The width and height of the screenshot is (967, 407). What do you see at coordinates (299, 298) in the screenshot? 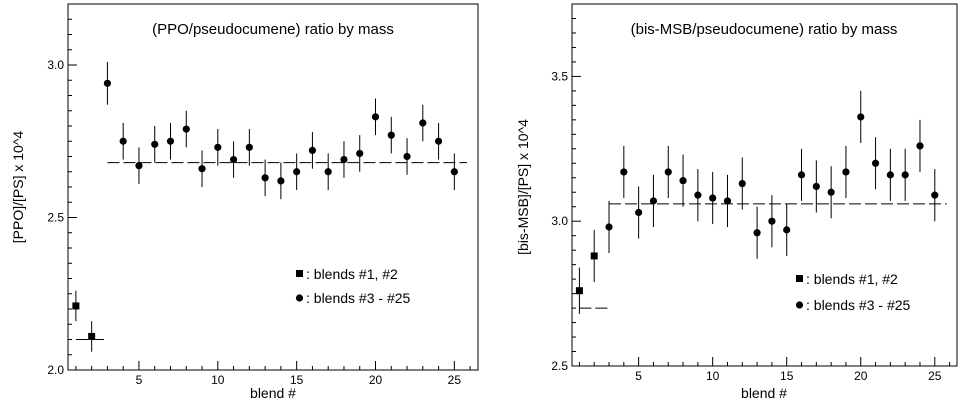
I see `legend-circle-marker` at bounding box center [299, 298].